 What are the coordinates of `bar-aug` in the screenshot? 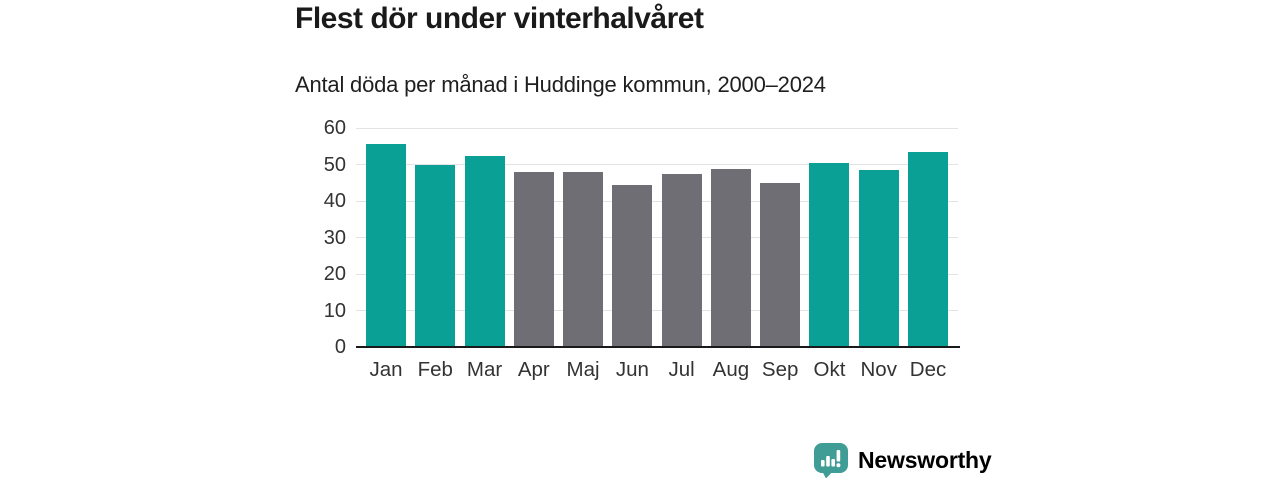 It's located at (730, 258).